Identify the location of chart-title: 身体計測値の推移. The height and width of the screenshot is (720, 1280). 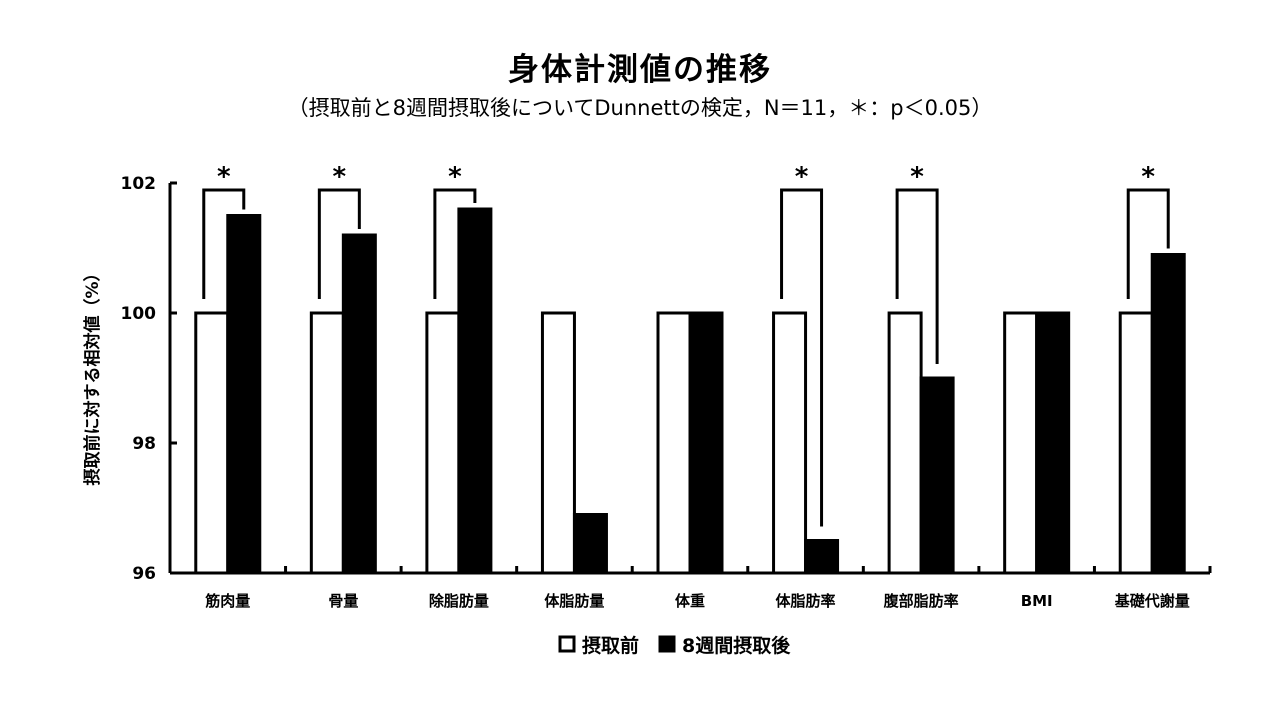
(640, 70).